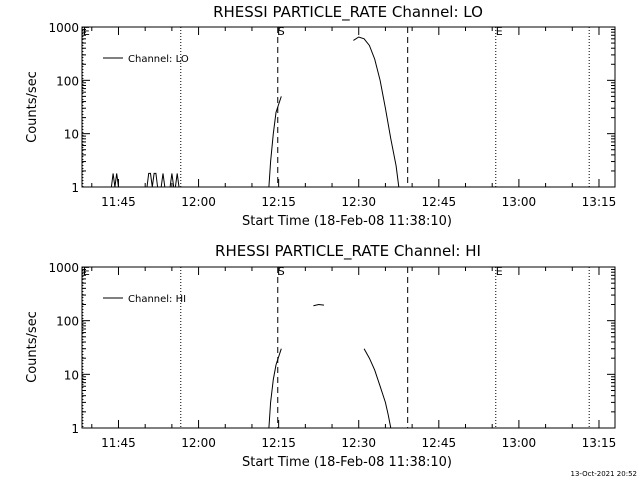 This screenshot has height=480, width=640. I want to click on panel-lo-title: RHESSI PARTICLE_RATE Channel: LO, so click(348, 12).